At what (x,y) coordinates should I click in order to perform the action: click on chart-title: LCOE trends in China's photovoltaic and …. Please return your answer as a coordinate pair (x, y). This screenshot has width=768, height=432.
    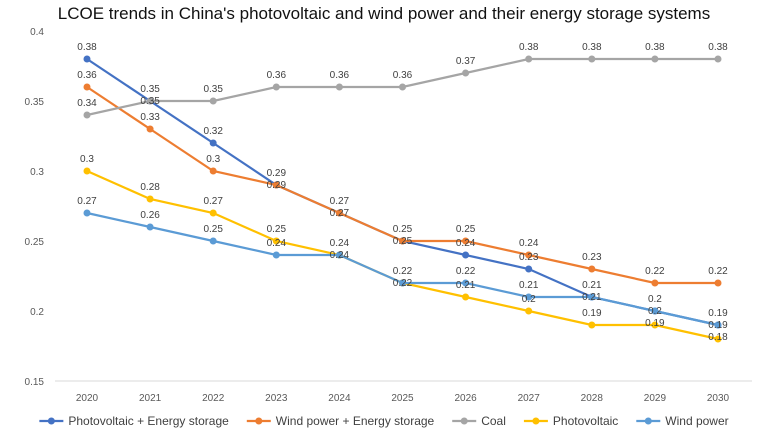
    Looking at the image, I should click on (384, 13).